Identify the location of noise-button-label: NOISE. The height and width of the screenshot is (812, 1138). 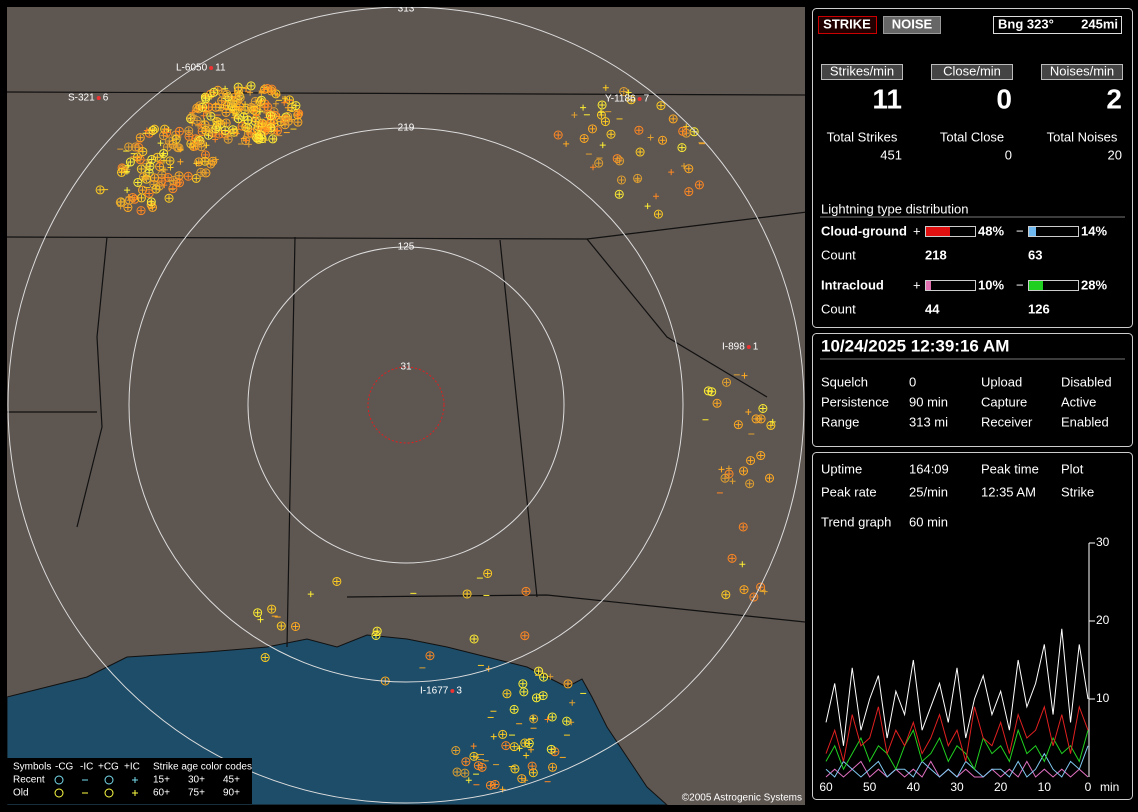
(912, 23).